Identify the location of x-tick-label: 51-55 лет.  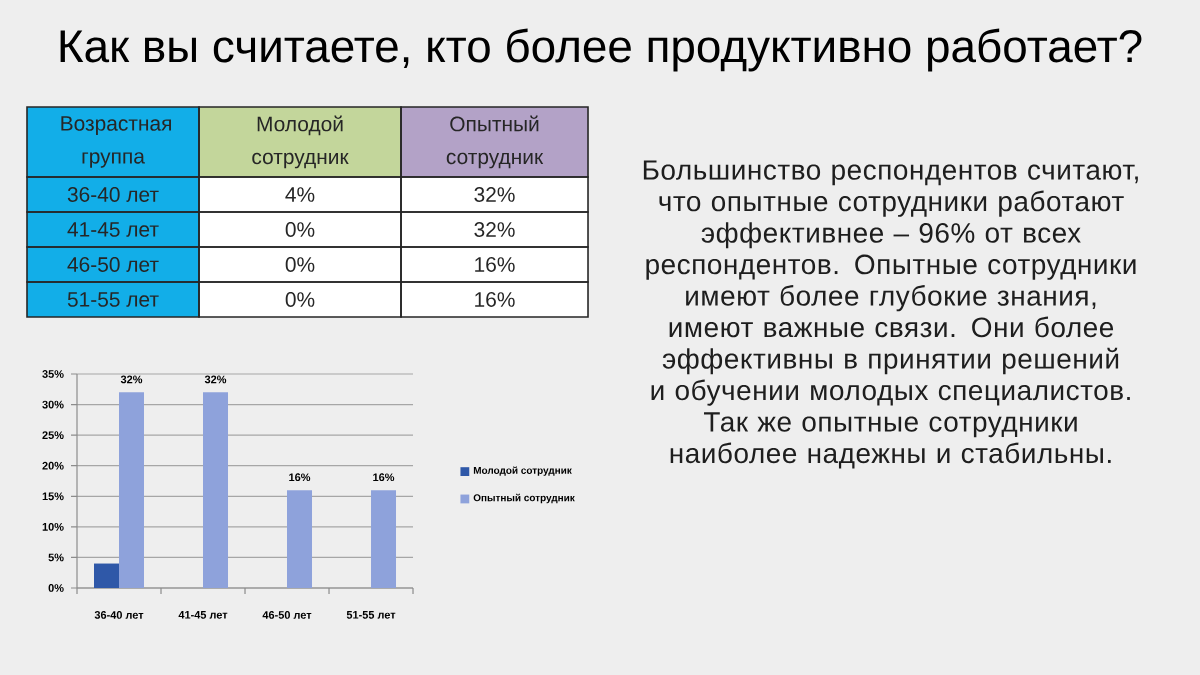
(371, 615).